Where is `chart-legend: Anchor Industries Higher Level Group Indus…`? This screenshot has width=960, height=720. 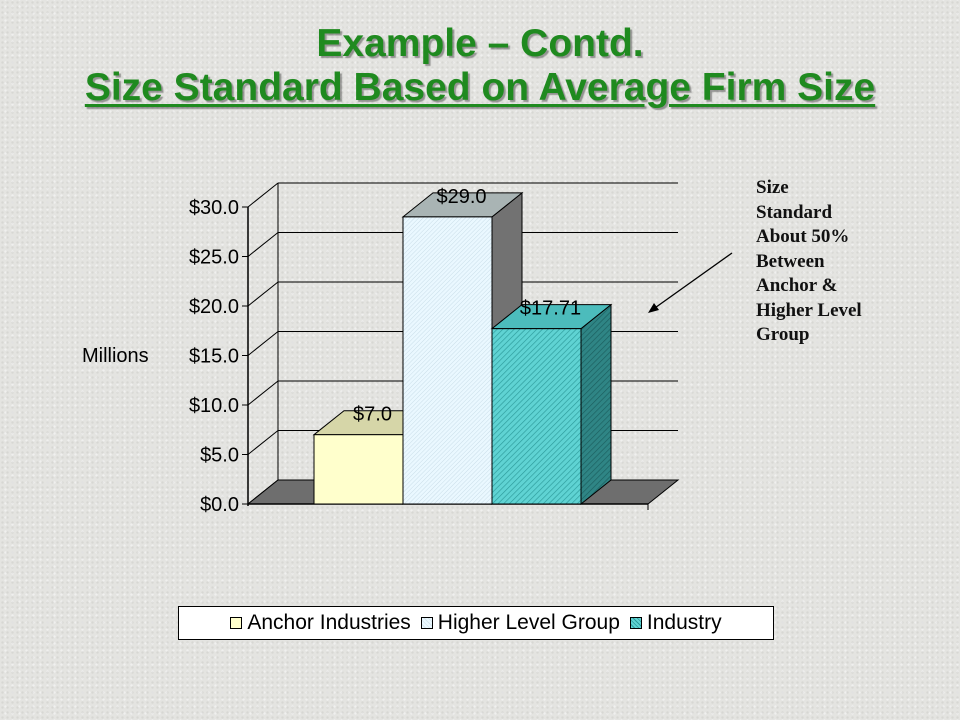
chart-legend: Anchor Industries Higher Level Group Indus… is located at coordinates (476, 623).